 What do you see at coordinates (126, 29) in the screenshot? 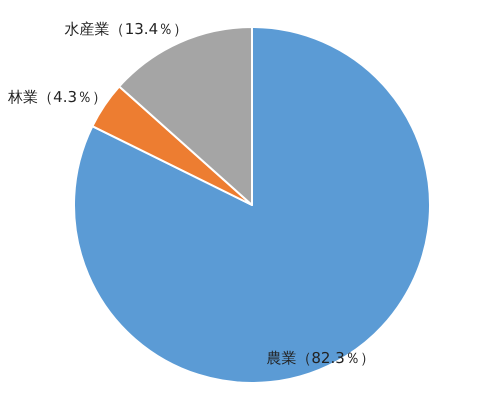
I see `slice-label: 水産業（13.4％）` at bounding box center [126, 29].